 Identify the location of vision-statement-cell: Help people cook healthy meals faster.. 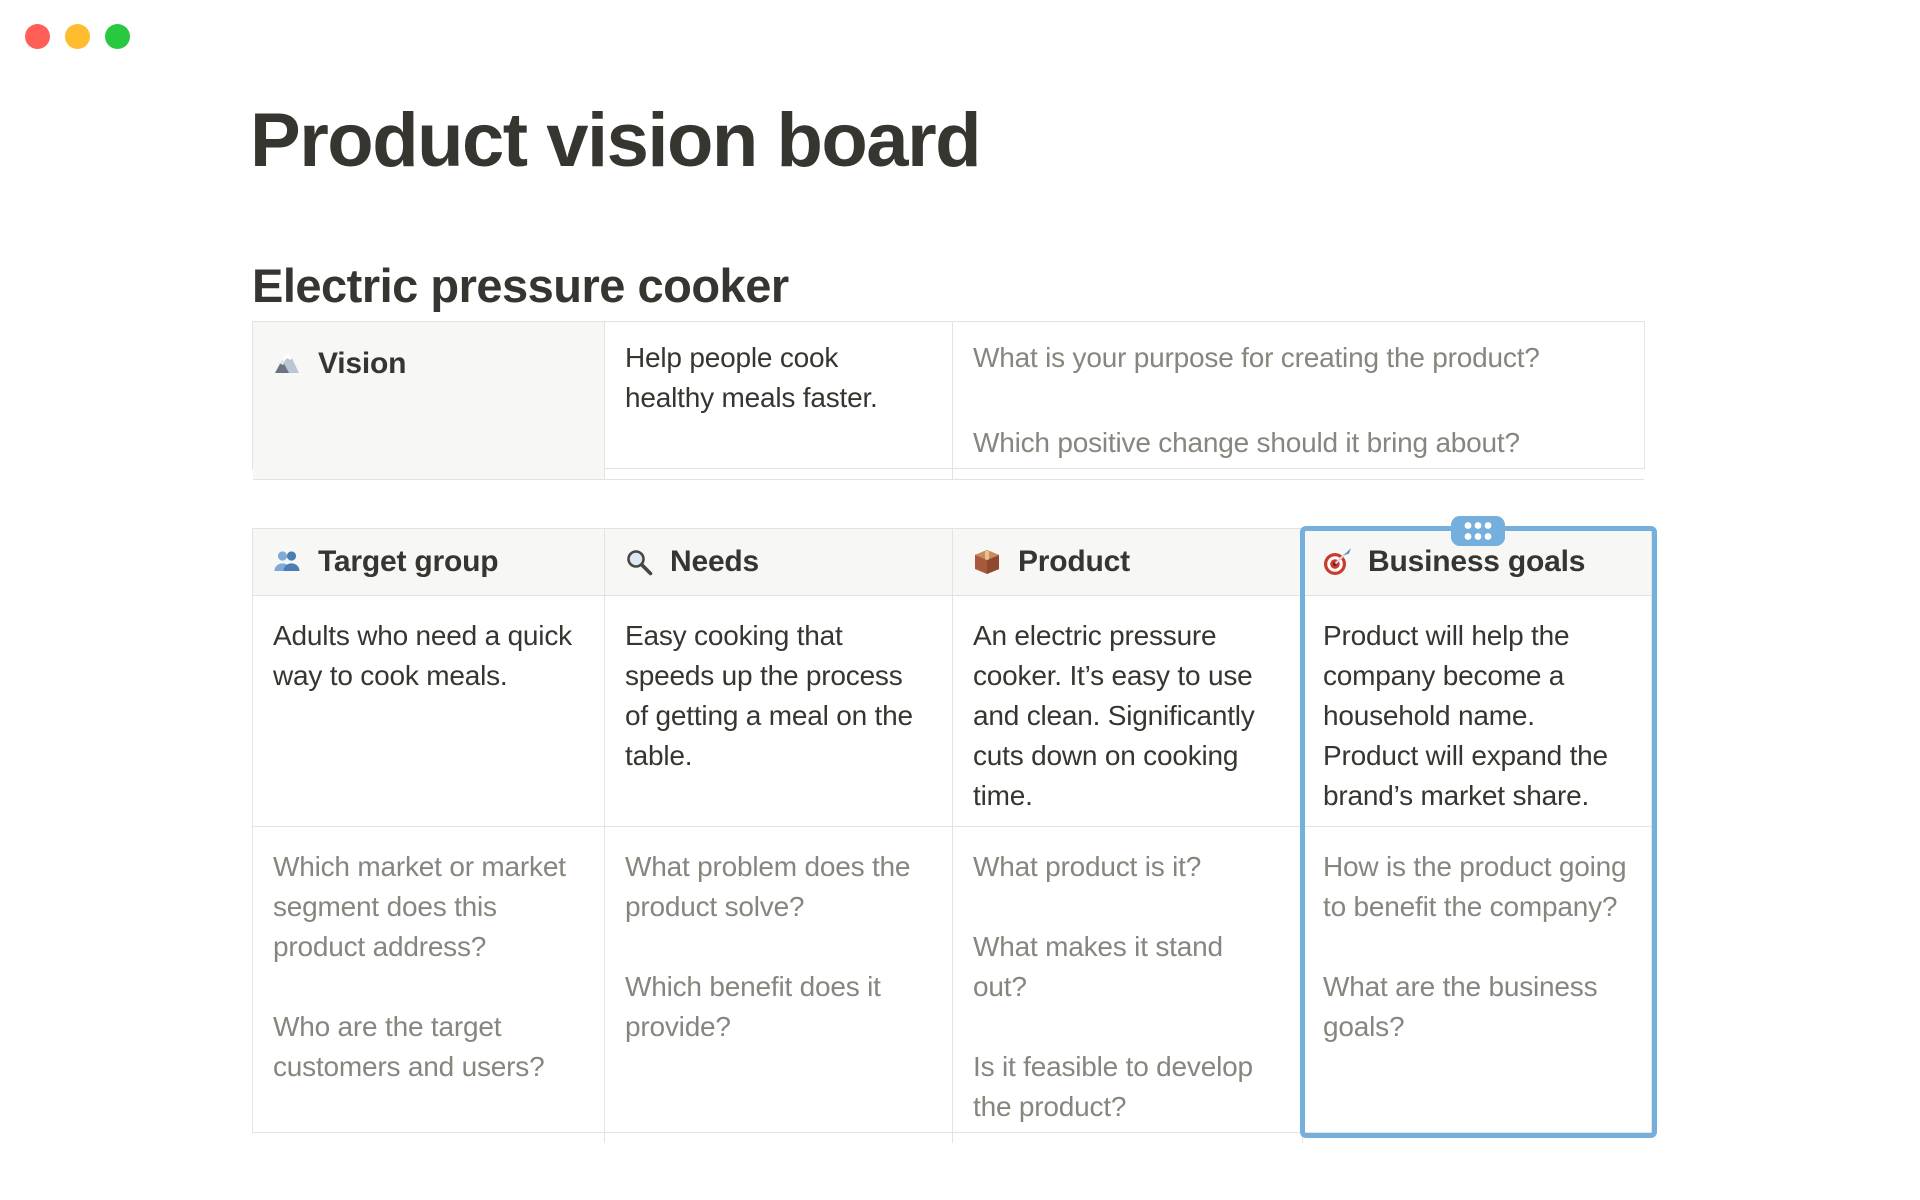
(779, 401).